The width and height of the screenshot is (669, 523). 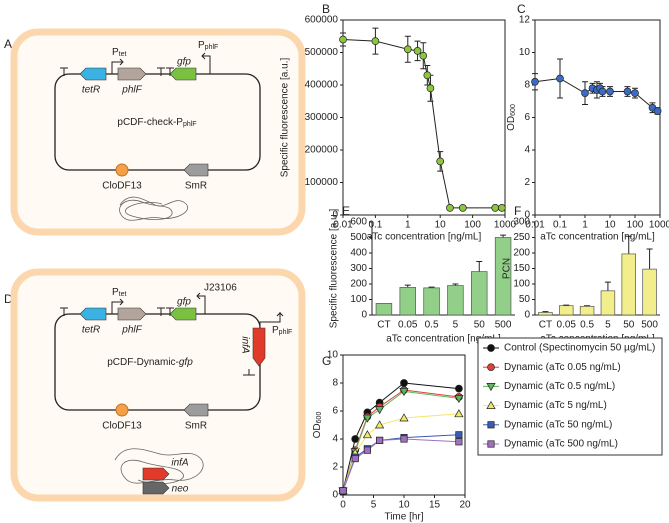 I want to click on x-tick-label: 0.05, so click(x=408, y=325).